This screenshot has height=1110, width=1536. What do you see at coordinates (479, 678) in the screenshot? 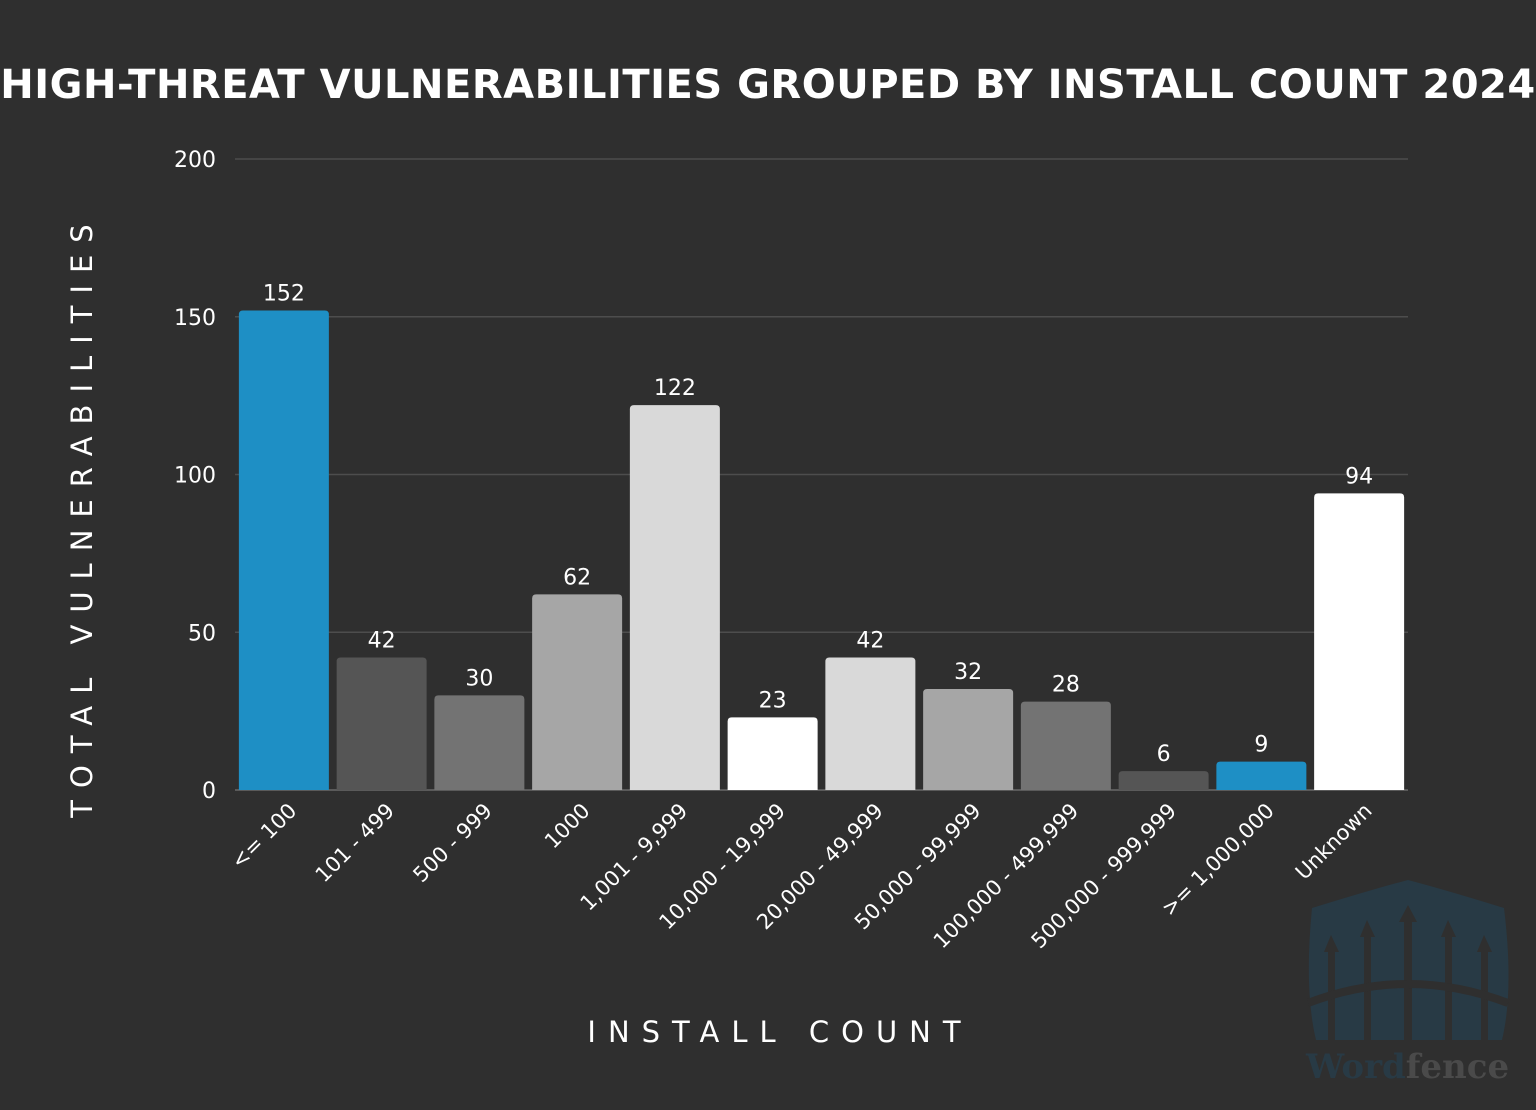
I see `data-label: 30` at bounding box center [479, 678].